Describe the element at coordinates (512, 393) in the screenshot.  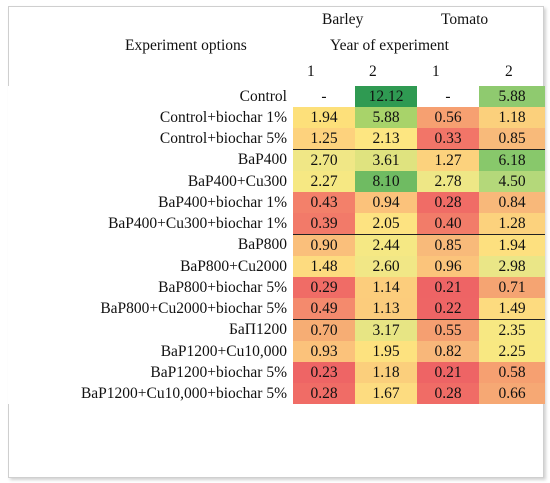
I see `value-cell: 0.66` at that location.